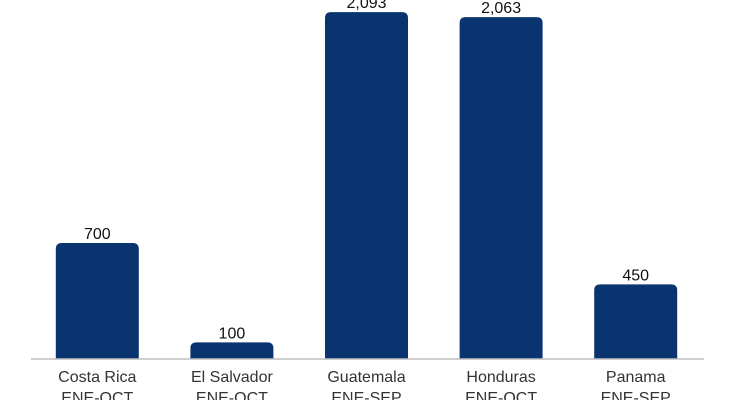 The width and height of the screenshot is (735, 400). What do you see at coordinates (500, 377) in the screenshot?
I see `category-label: Honduras` at bounding box center [500, 377].